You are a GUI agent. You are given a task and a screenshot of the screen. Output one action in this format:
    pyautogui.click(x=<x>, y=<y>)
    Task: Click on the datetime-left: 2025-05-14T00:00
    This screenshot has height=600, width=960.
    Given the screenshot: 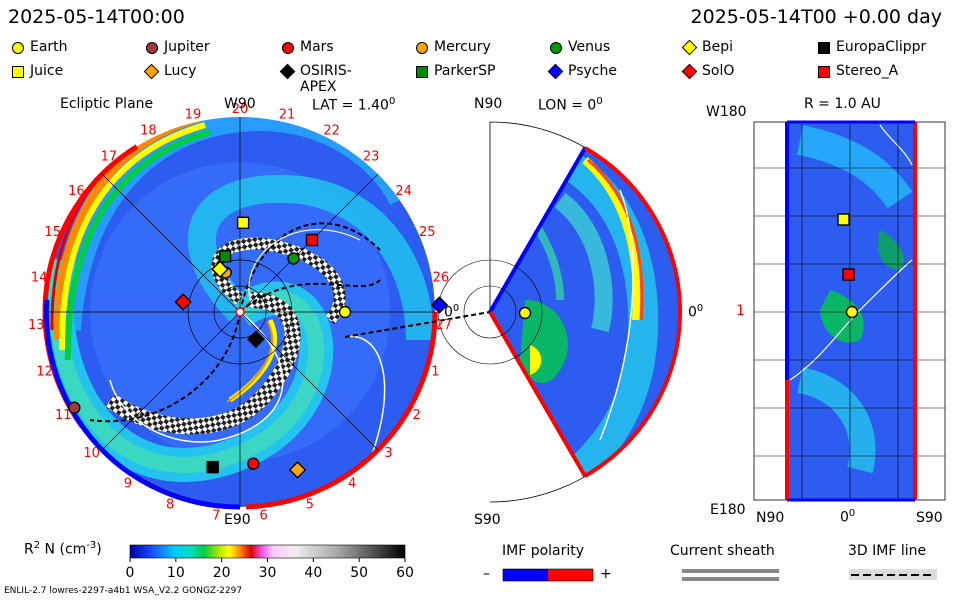 What is the action you would take?
    pyautogui.click(x=96, y=17)
    